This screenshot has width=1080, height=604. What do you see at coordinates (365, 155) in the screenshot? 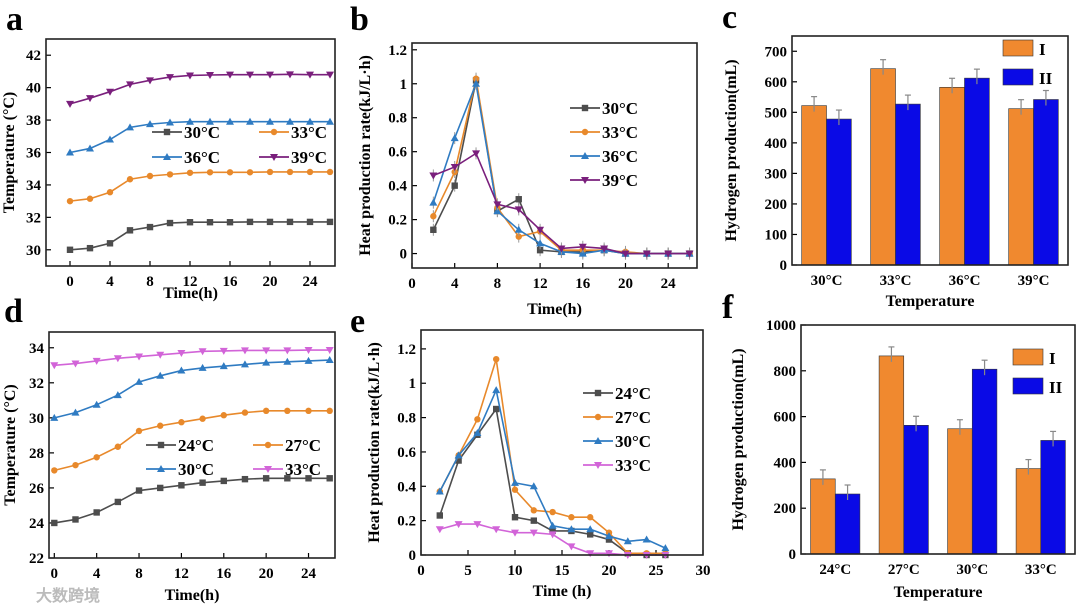
I see `y-axis-label: Heat production rate(kJ/L·h)` at bounding box center [365, 155].